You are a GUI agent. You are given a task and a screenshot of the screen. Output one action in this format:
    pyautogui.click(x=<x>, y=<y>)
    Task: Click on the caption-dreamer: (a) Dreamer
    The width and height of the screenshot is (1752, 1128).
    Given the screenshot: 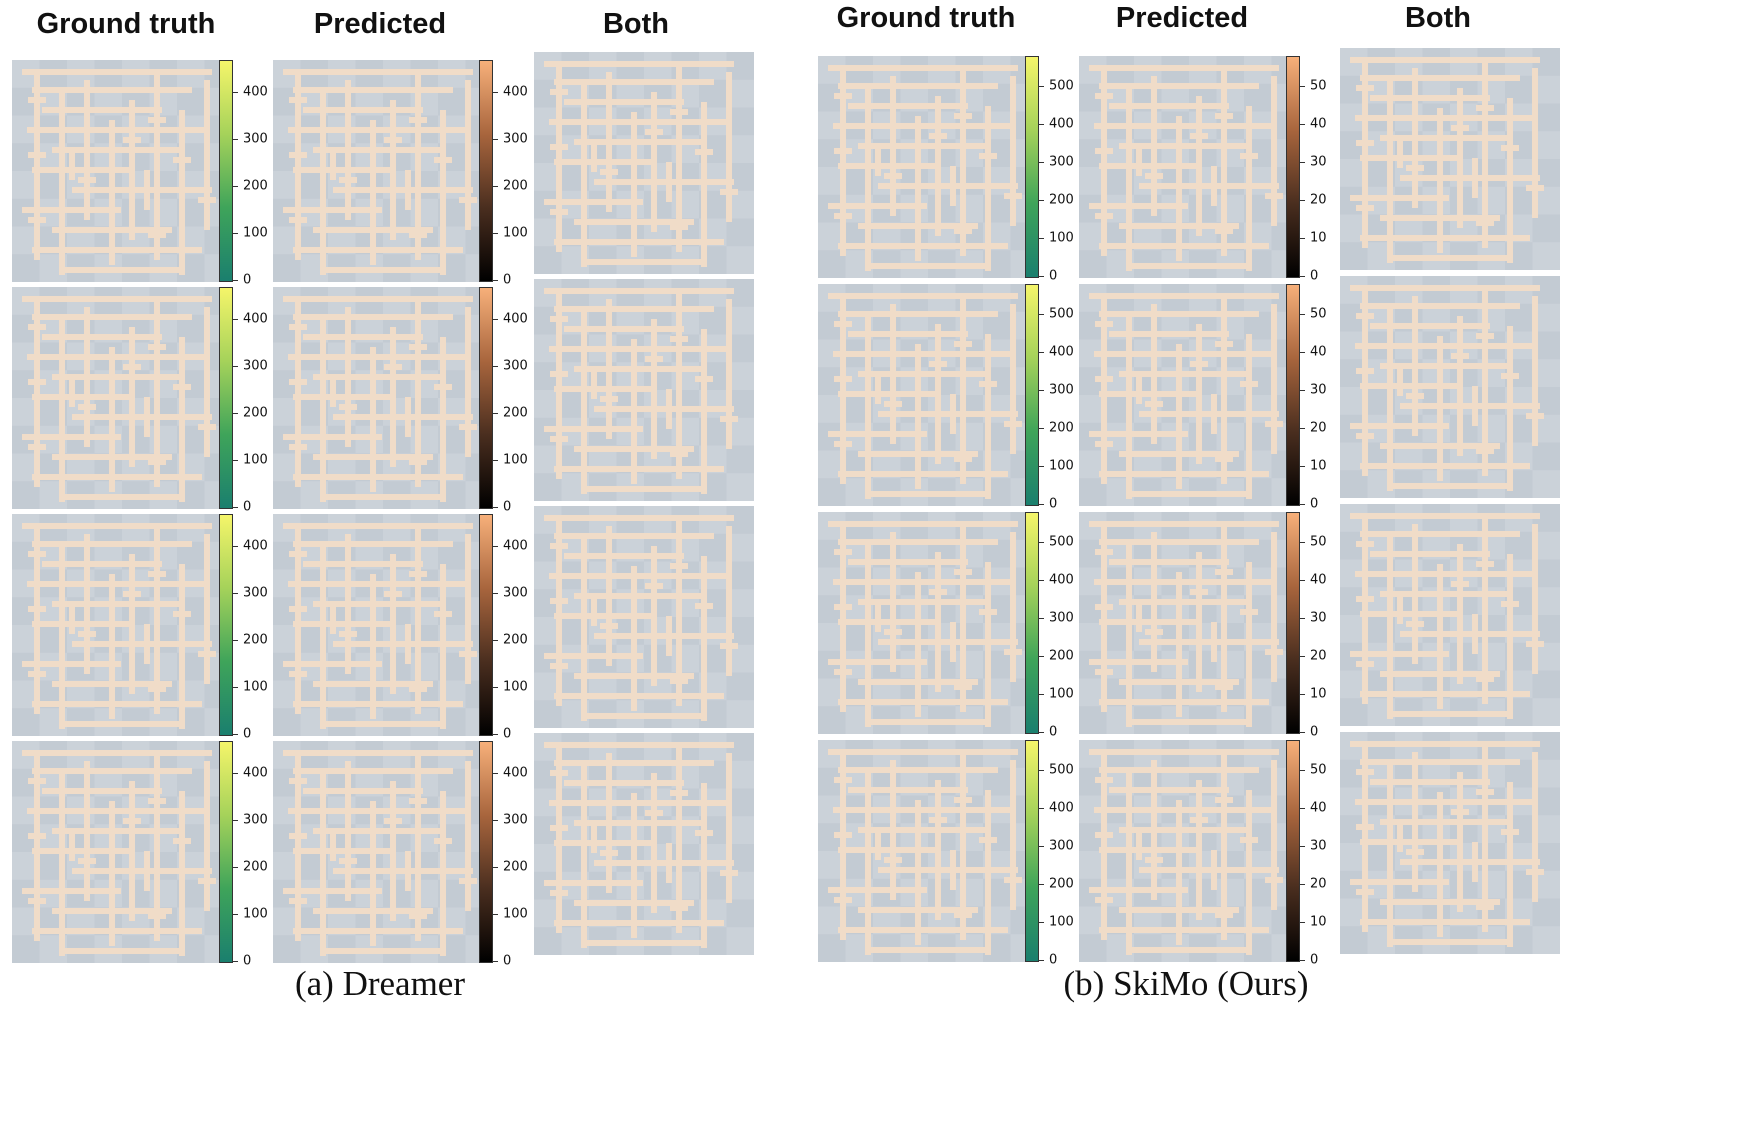 What is the action you would take?
    pyautogui.click(x=380, y=983)
    